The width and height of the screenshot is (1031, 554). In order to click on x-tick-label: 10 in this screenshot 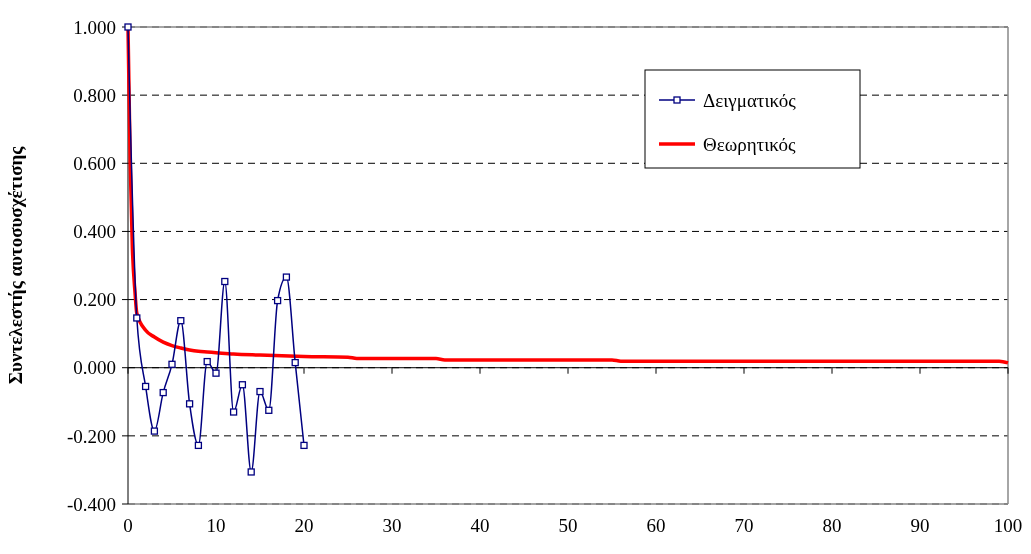, I will do `click(216, 525)`.